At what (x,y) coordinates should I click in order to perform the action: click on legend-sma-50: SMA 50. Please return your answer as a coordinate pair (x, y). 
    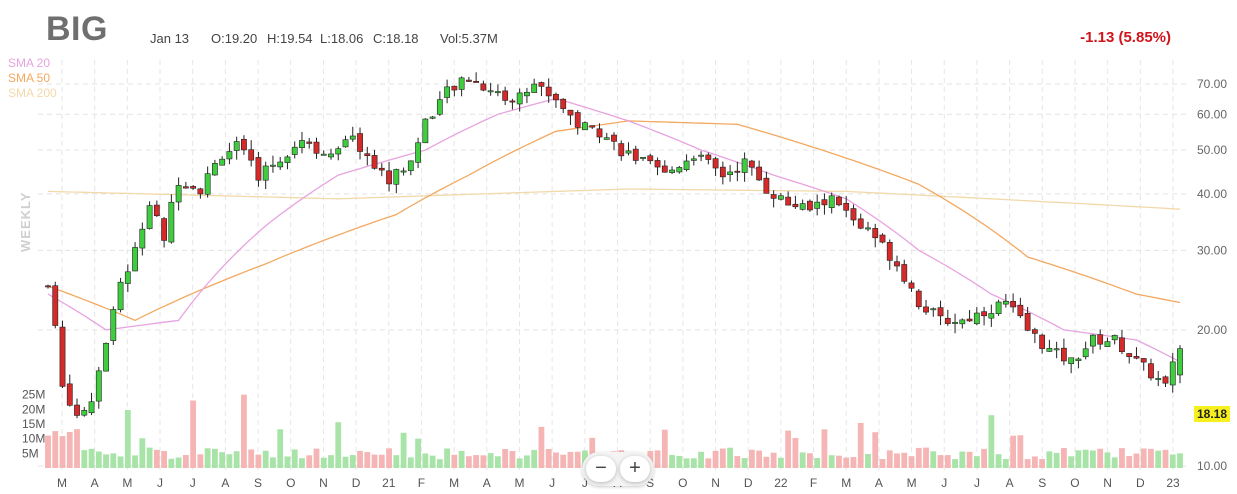
    Looking at the image, I should click on (29, 78).